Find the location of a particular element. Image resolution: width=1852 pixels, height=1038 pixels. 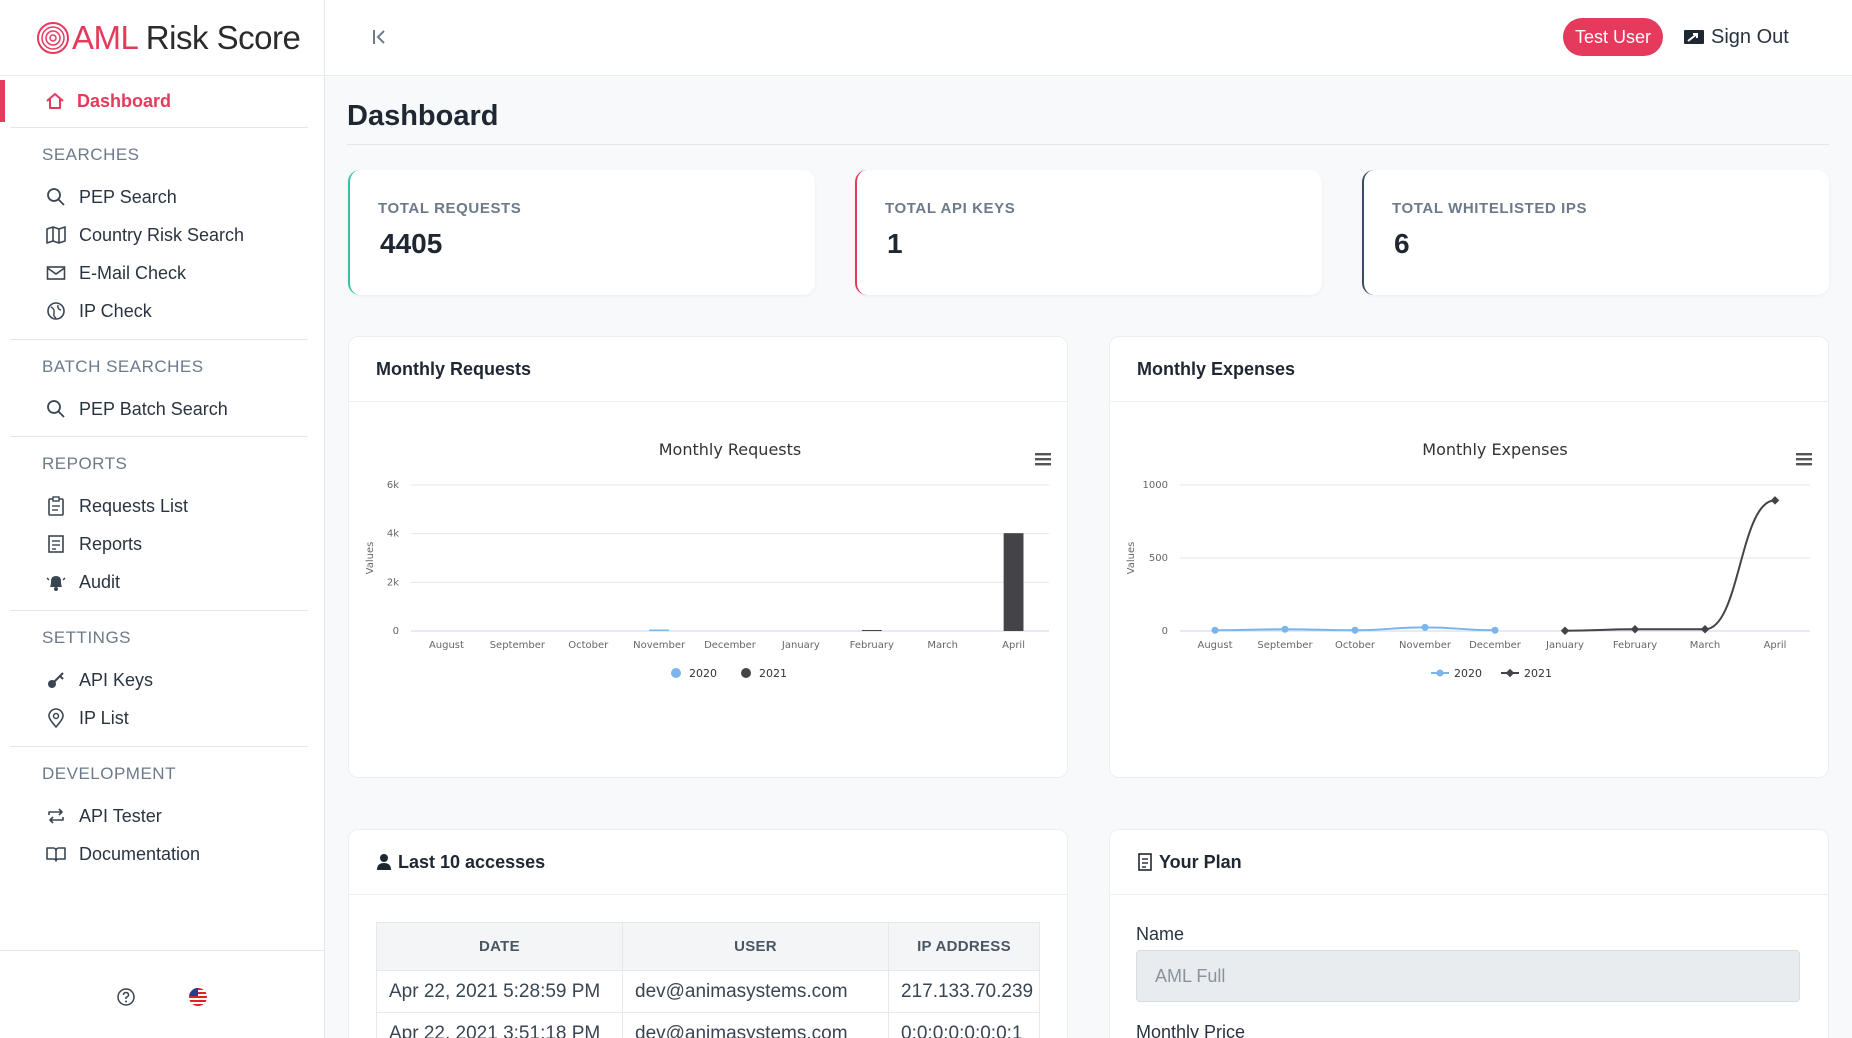

us-flag-icon is located at coordinates (198, 997).